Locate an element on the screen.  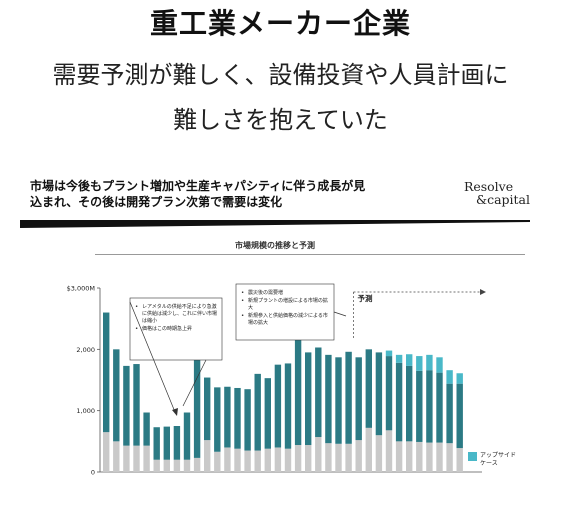
brand-line1: Resolve is located at coordinates (488, 186).